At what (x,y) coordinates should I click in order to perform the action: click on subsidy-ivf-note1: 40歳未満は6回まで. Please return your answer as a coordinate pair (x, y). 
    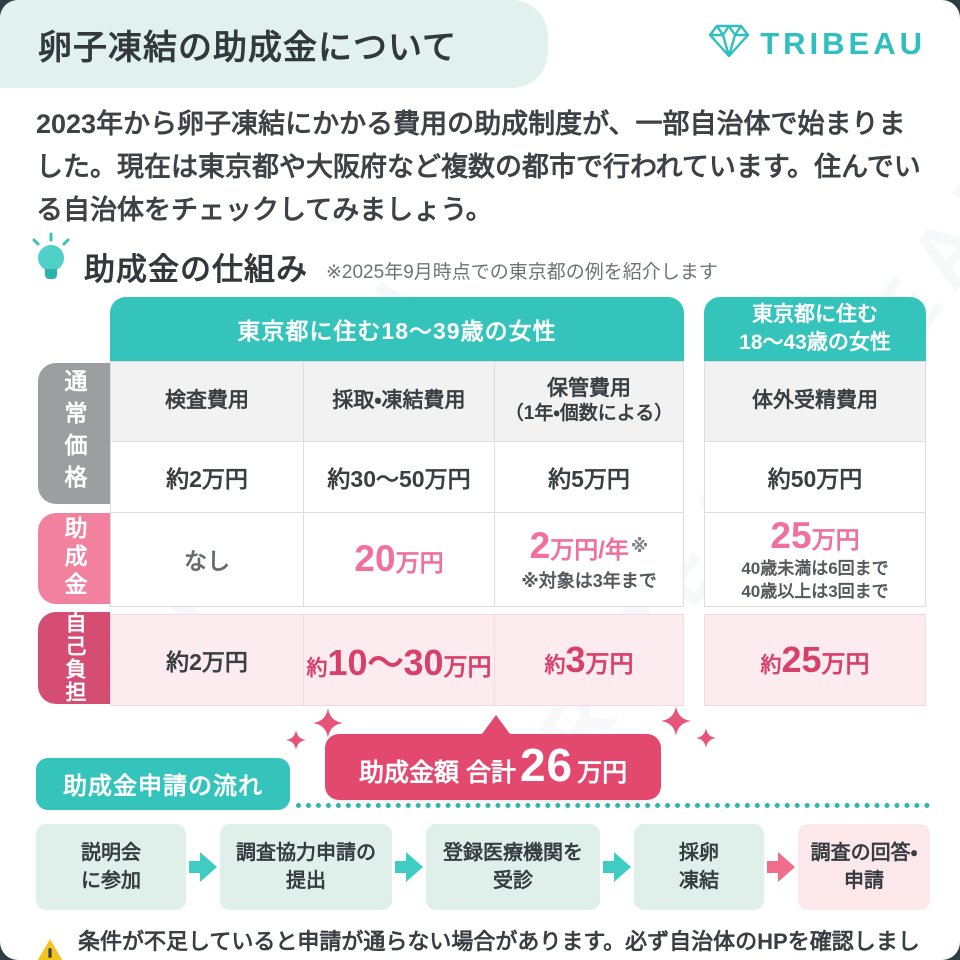
    Looking at the image, I should click on (815, 568).